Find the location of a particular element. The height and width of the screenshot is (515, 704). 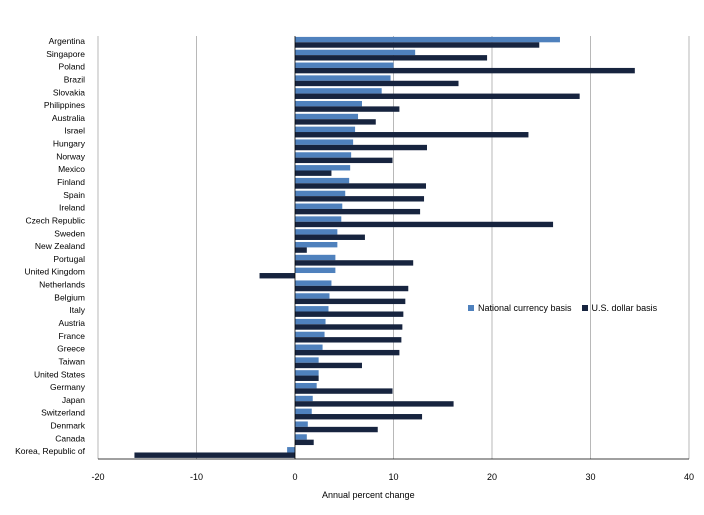

category-label: Austria is located at coordinates (72, 323).